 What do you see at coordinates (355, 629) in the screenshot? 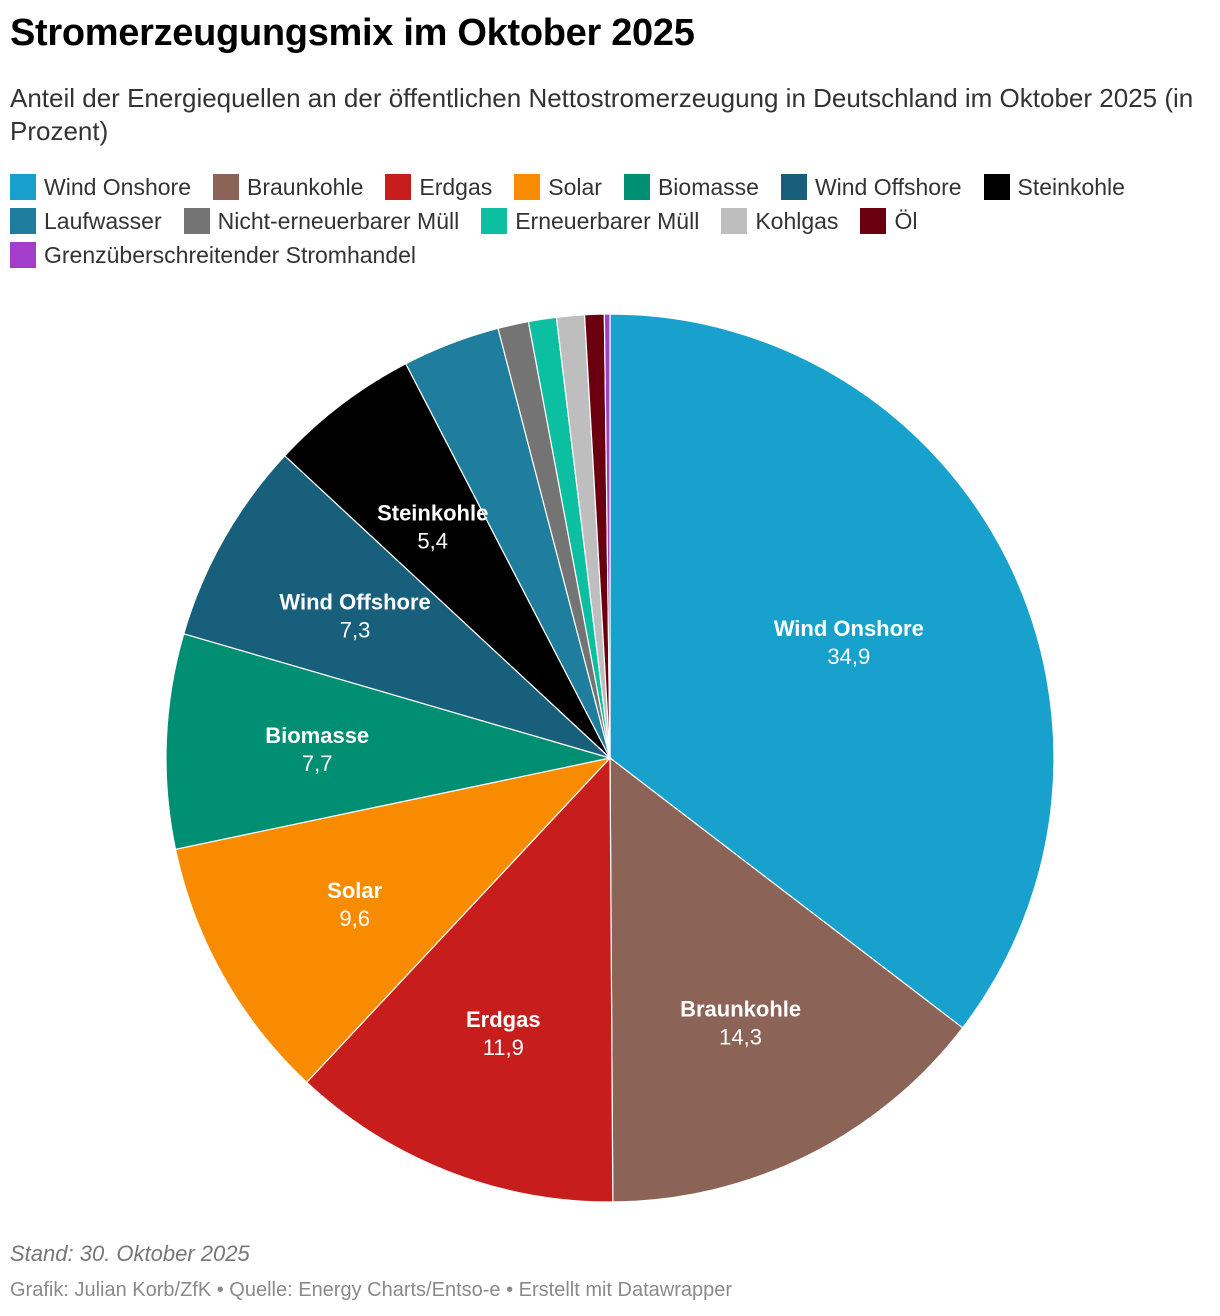
I see `slice-value-label: 7,3` at bounding box center [355, 629].